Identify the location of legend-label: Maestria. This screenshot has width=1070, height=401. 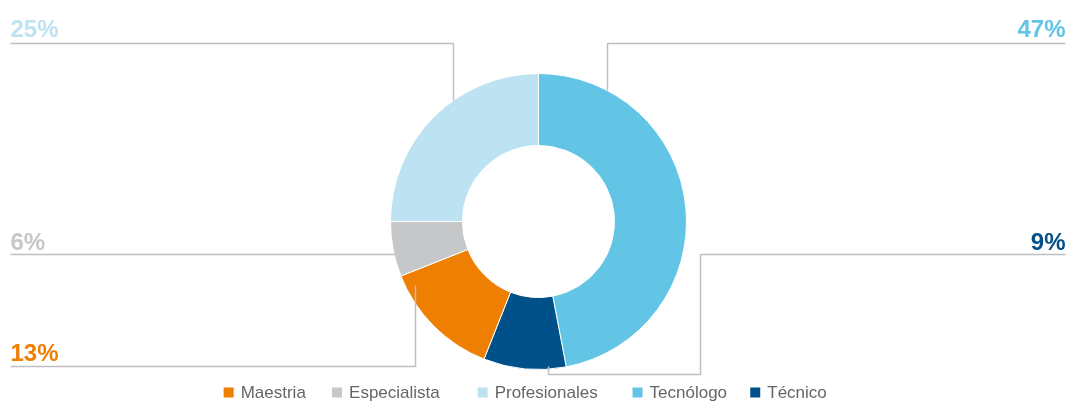
(273, 392).